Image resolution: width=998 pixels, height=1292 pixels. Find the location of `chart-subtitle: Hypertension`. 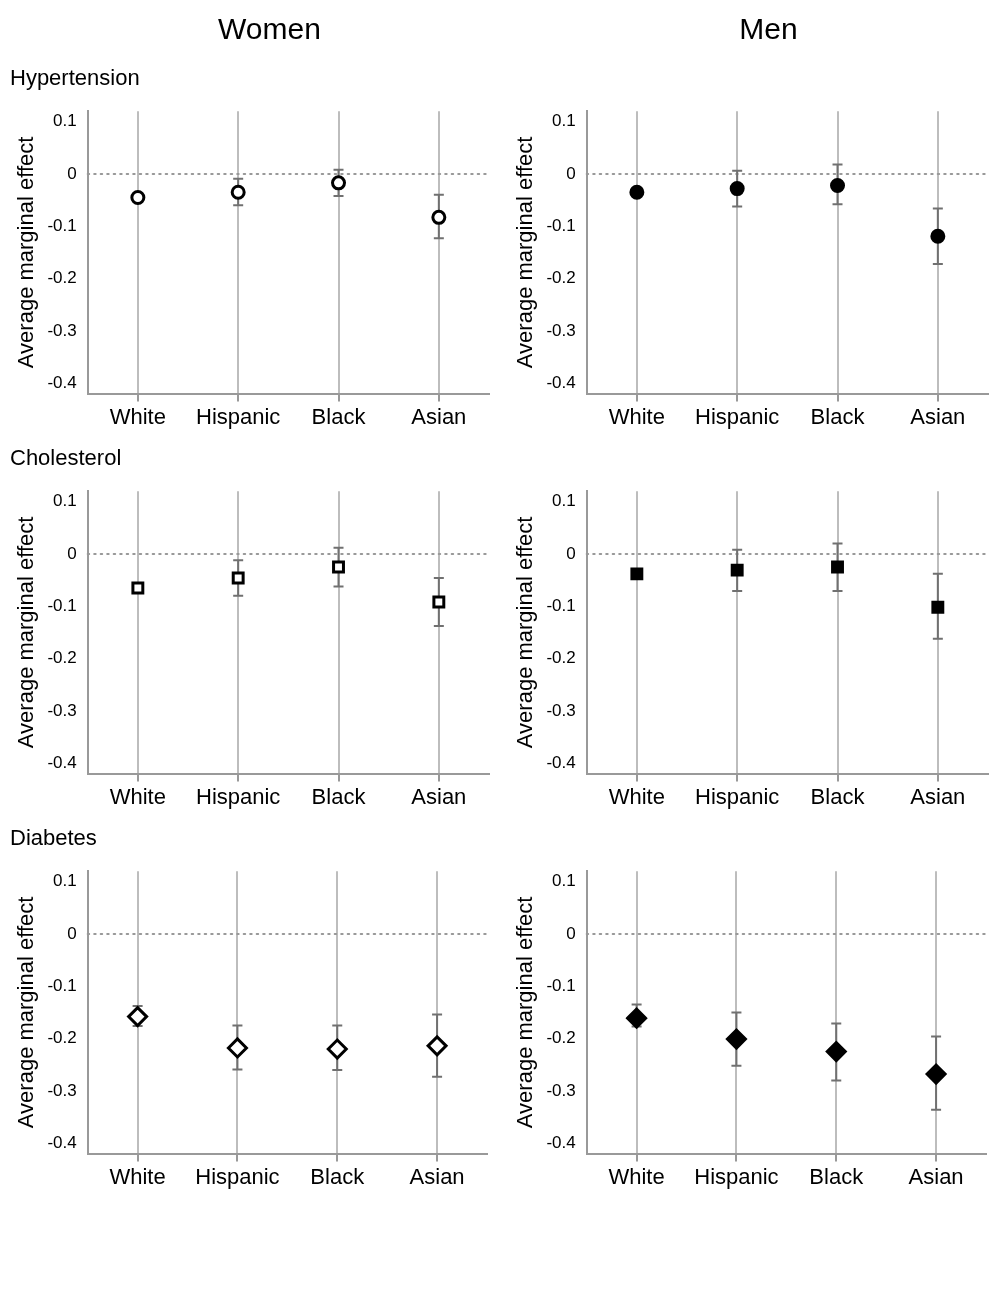

chart-subtitle: Hypertension is located at coordinates (75, 78).